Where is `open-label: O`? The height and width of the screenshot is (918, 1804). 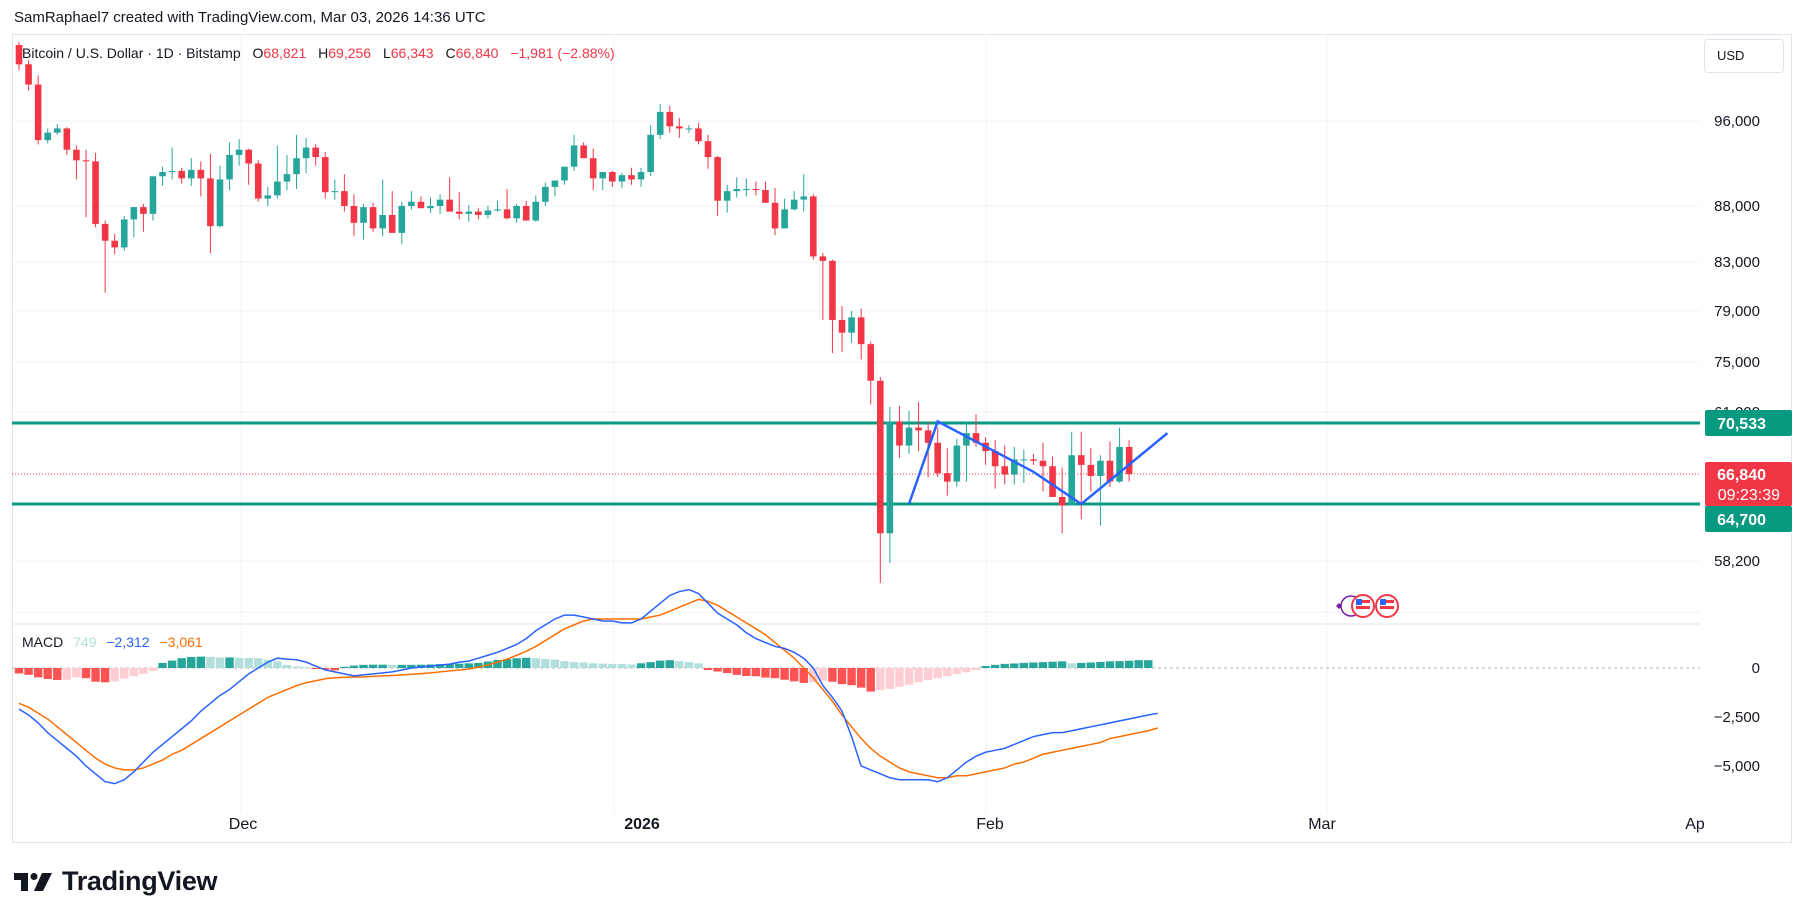
open-label: O is located at coordinates (258, 53).